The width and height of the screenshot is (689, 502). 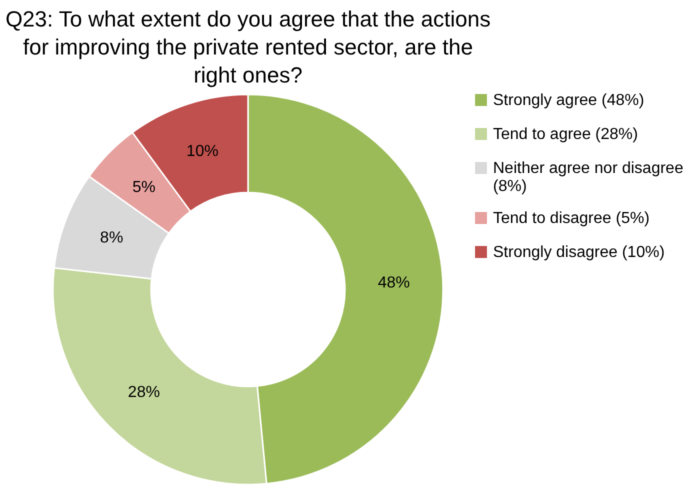 What do you see at coordinates (144, 392) in the screenshot?
I see `data-label: 28%` at bounding box center [144, 392].